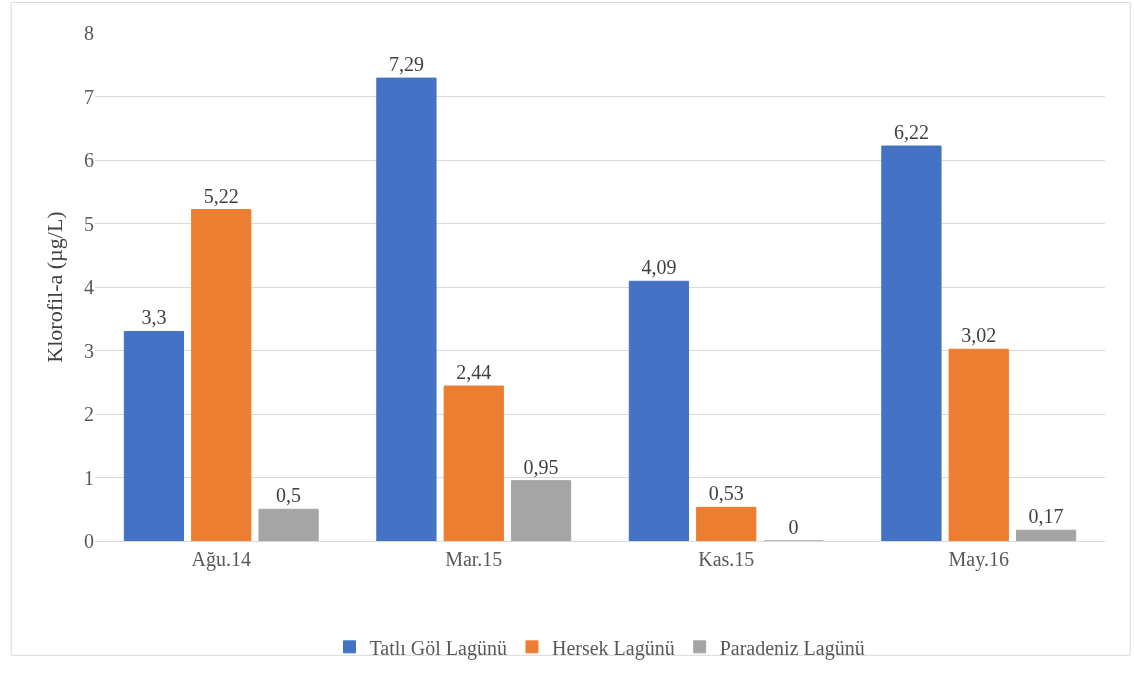  Describe the element at coordinates (89, 477) in the screenshot. I see `y-tick-label: 1` at that location.